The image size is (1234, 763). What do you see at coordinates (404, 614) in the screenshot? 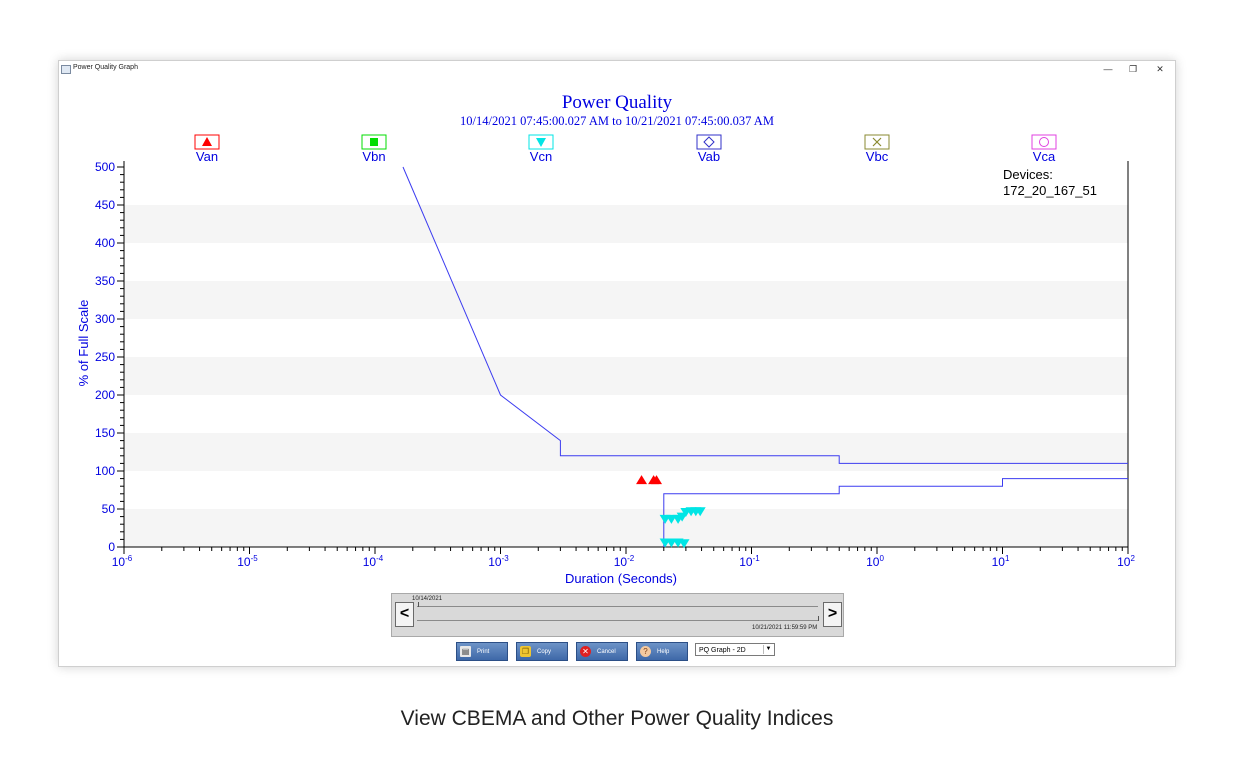
I see `timeline-prev-button: <` at bounding box center [404, 614].